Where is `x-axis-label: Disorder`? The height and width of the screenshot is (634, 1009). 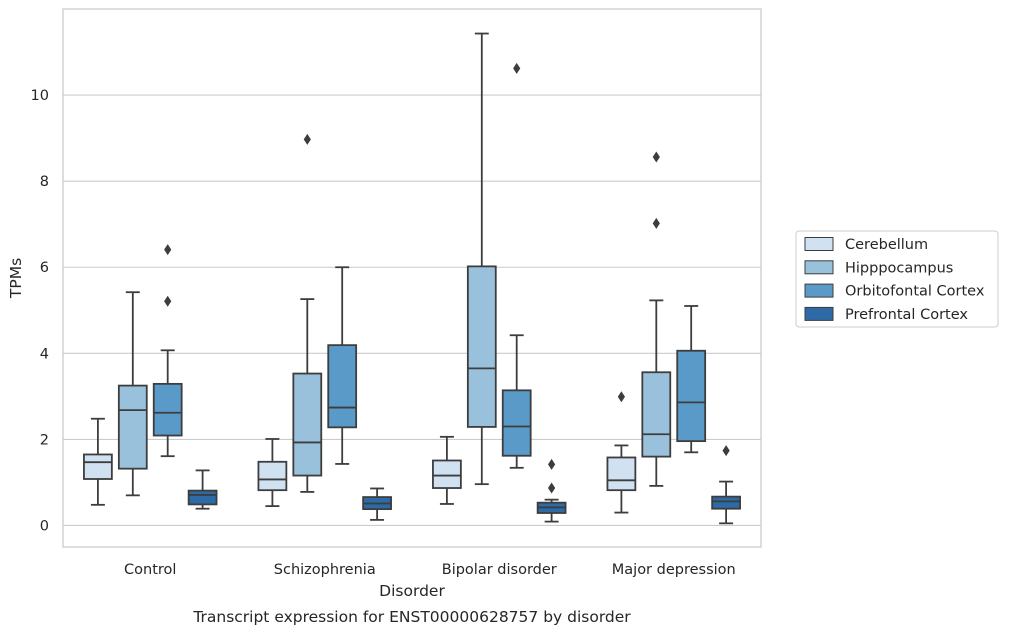
x-axis-label: Disorder is located at coordinates (412, 591).